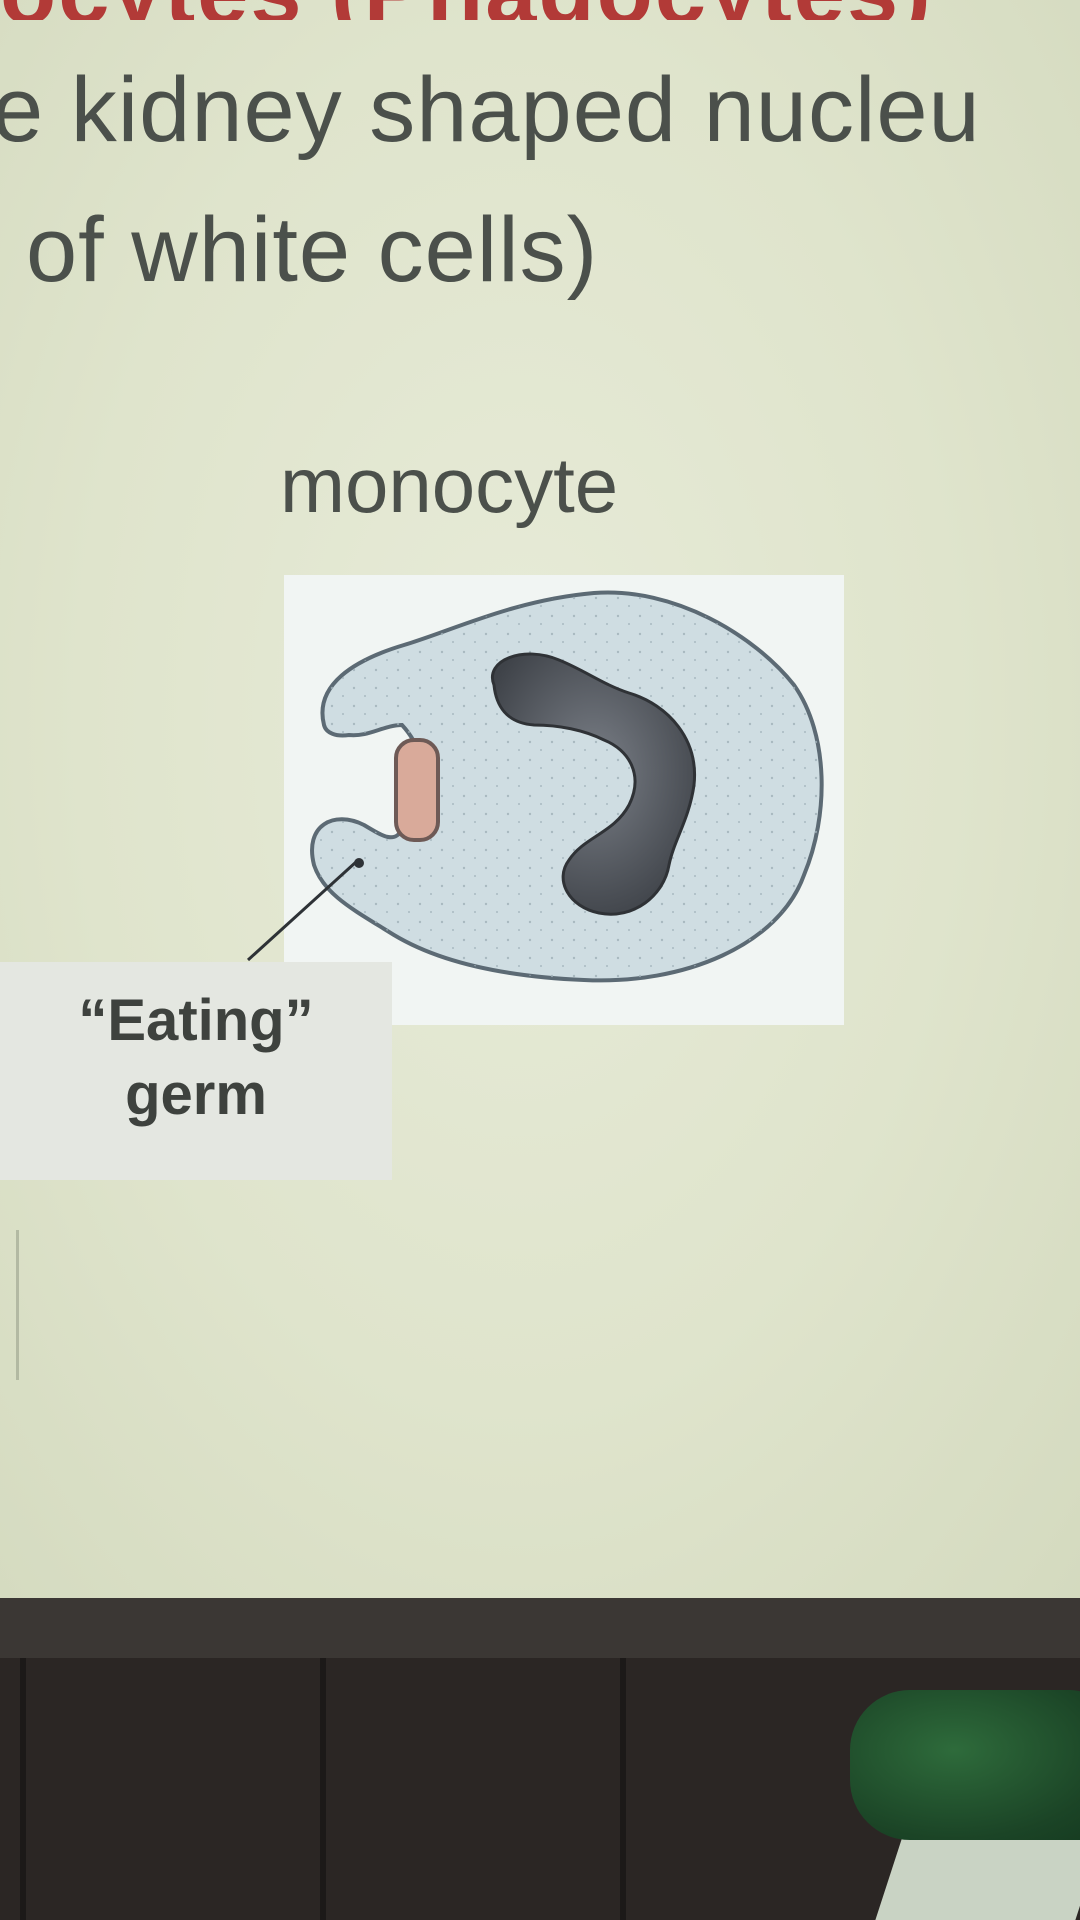  What do you see at coordinates (965, 1765) in the screenshot?
I see `green-object` at bounding box center [965, 1765].